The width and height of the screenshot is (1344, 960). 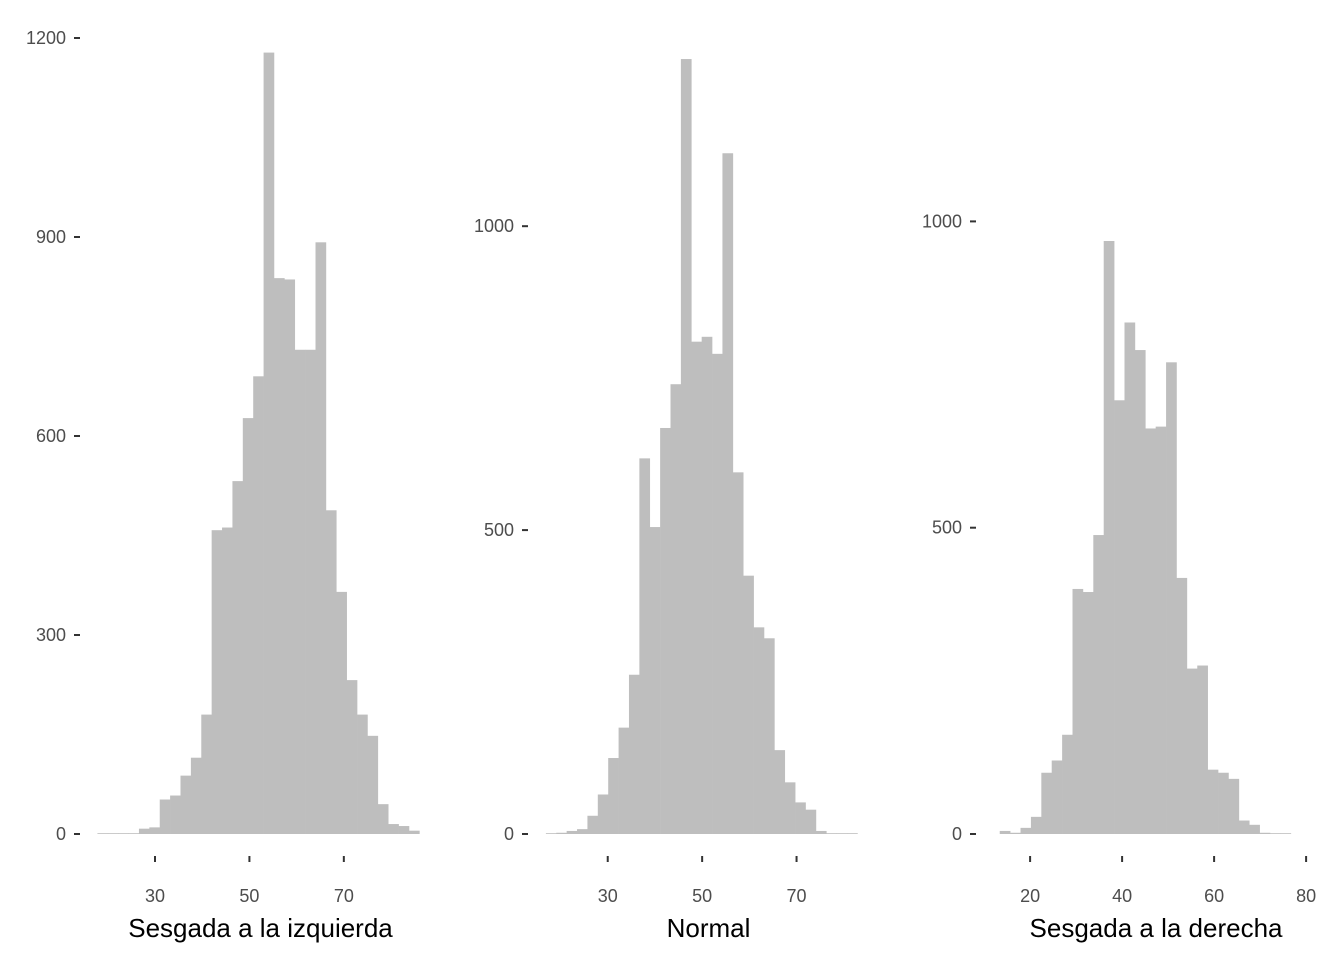 What do you see at coordinates (260, 928) in the screenshot?
I see `x-axis-title: Sesgada a la izquierda` at bounding box center [260, 928].